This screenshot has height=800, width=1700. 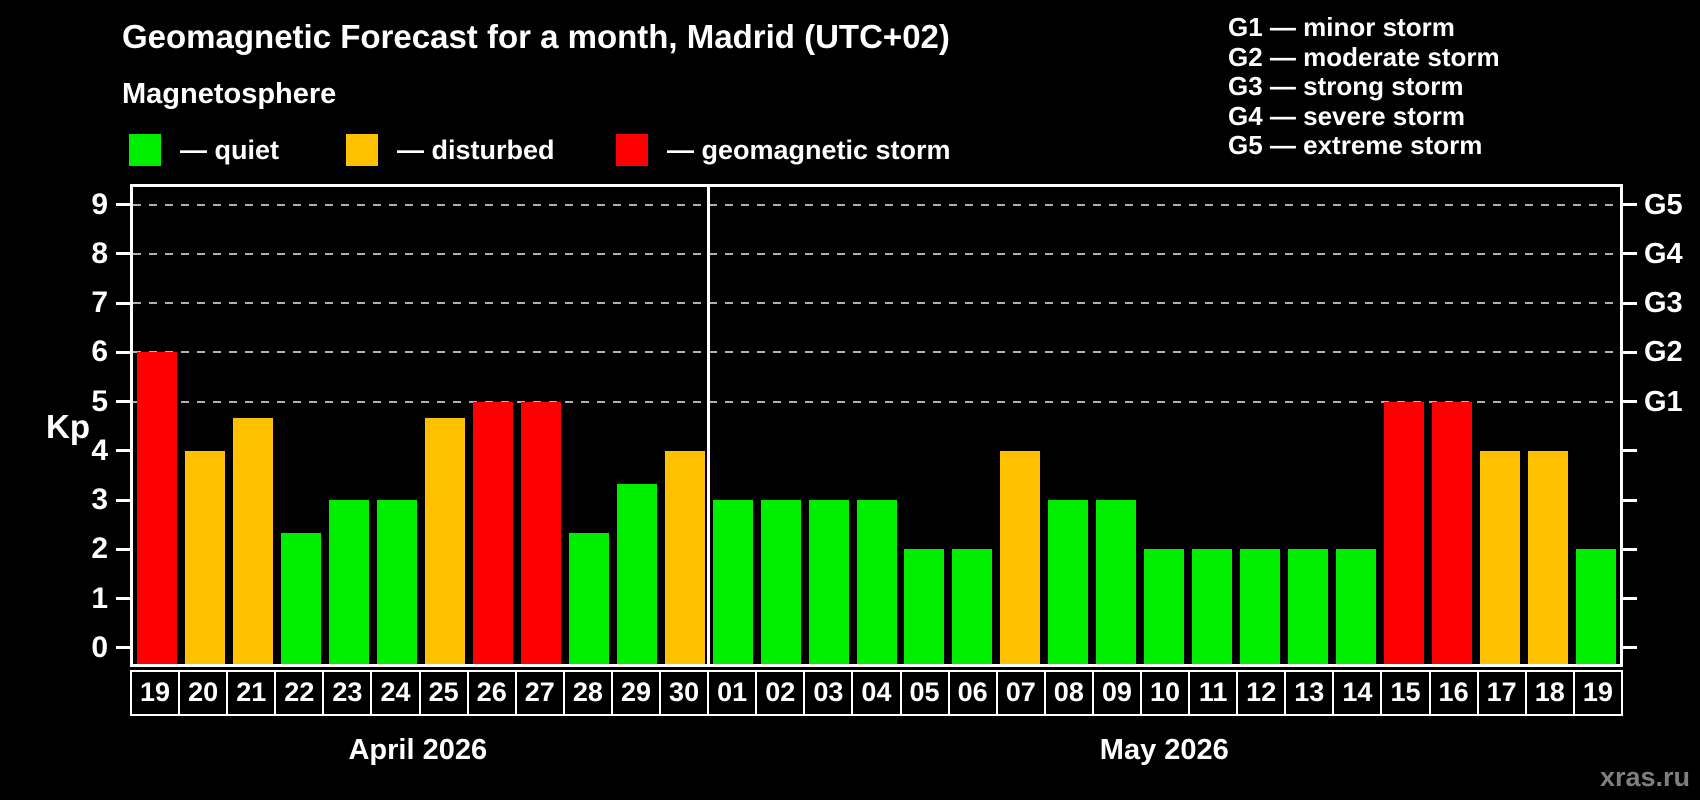 What do you see at coordinates (99, 253) in the screenshot?
I see `y-axis-tick-label-8: 8` at bounding box center [99, 253].